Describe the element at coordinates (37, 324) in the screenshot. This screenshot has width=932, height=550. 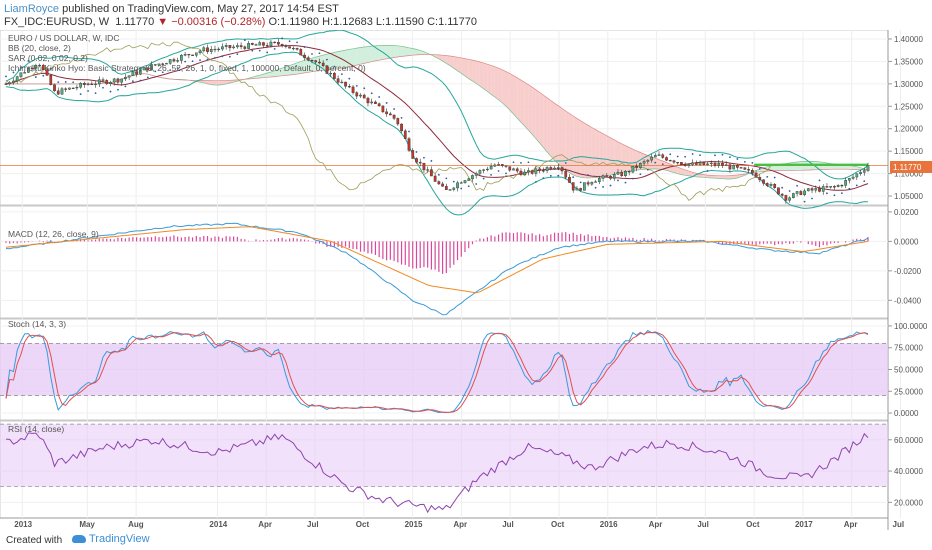
I see `pane-label-stoch: Stoch (14, 3, 3)` at that location.